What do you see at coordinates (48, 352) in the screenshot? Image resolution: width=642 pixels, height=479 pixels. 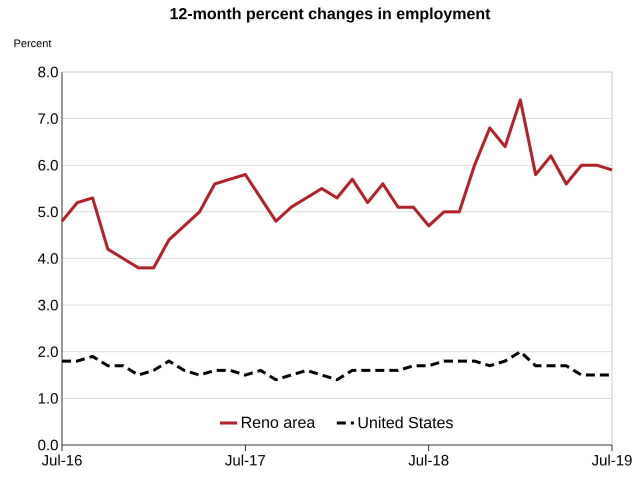 I see `y-tick-label: 2.0` at bounding box center [48, 352].